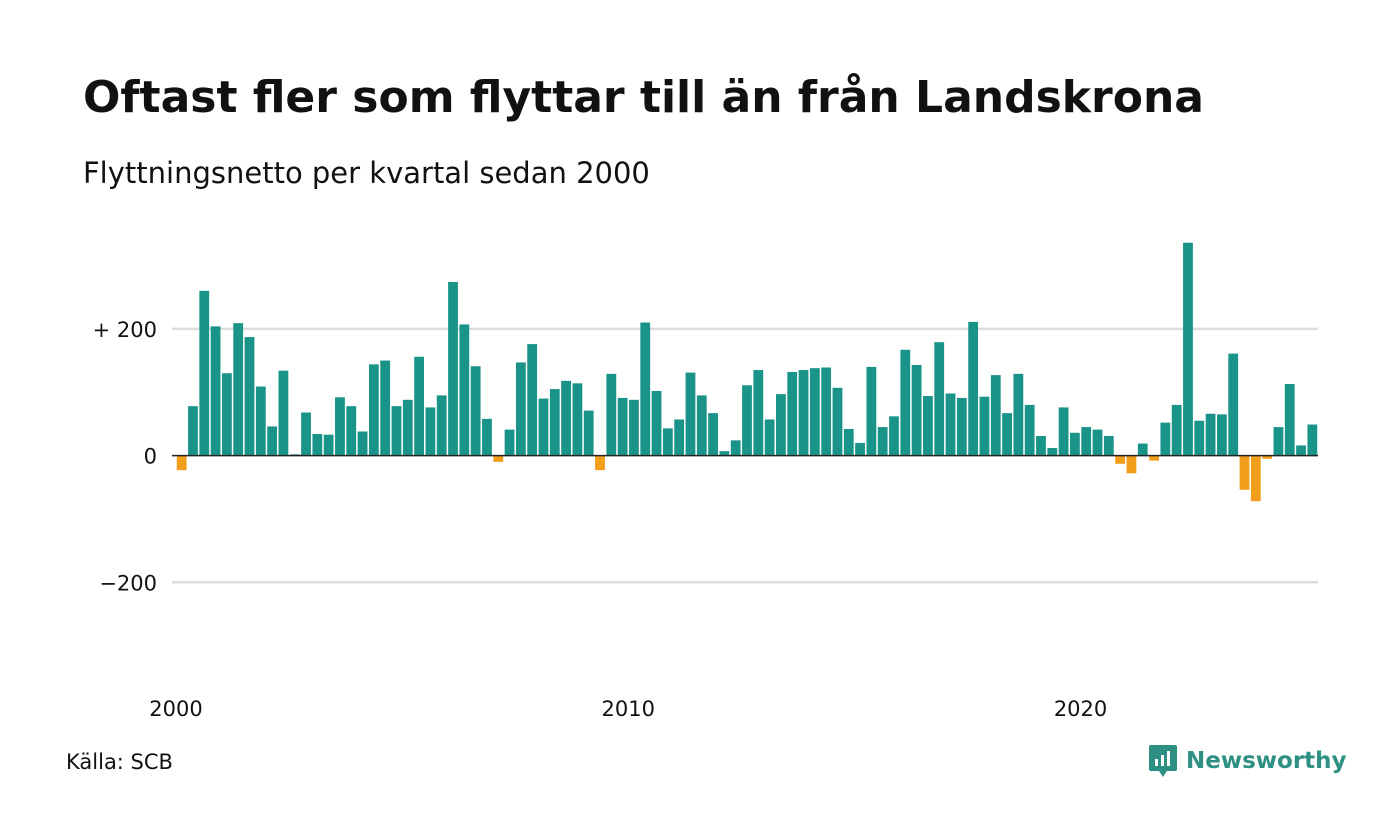 Image resolution: width=1400 pixels, height=840 pixels. What do you see at coordinates (1080, 709) in the screenshot?
I see `x-tick-label: 2020` at bounding box center [1080, 709].